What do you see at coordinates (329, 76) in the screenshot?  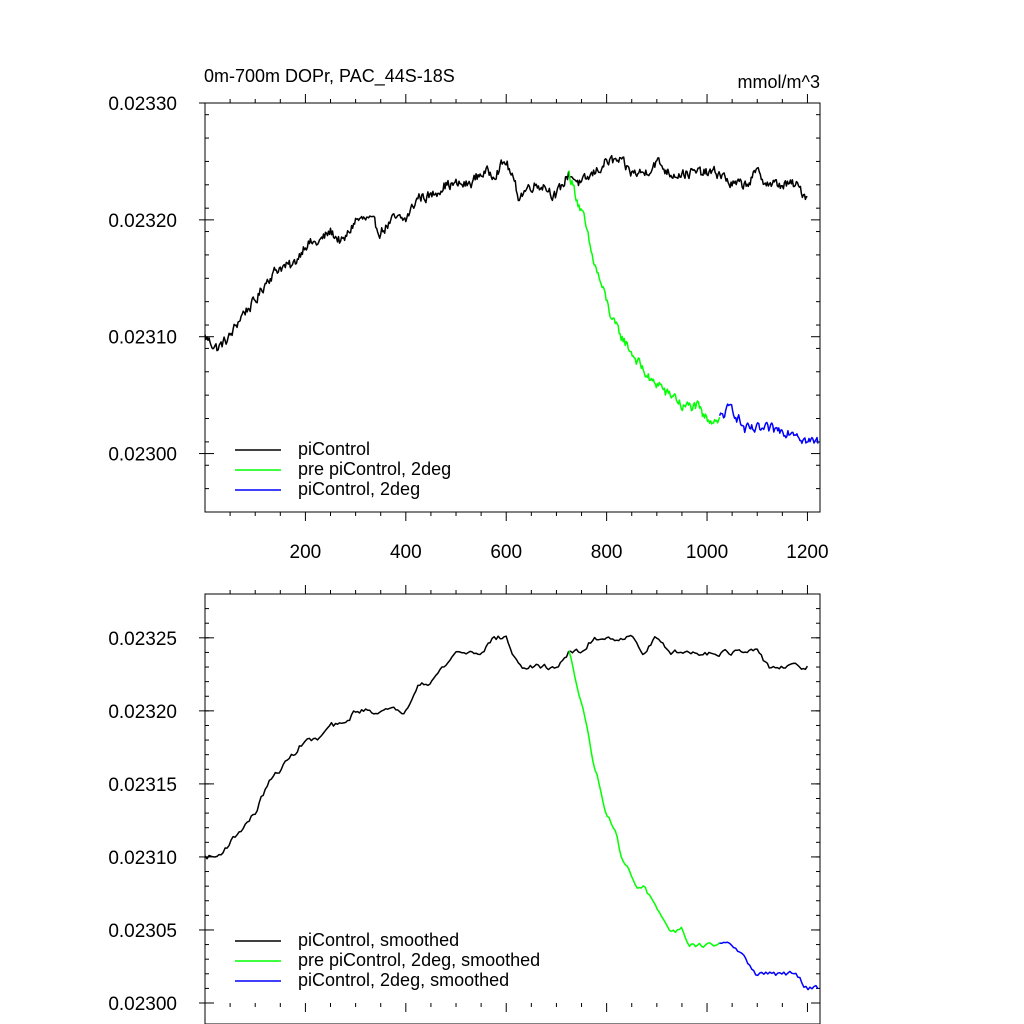 I see `chart-title: 0m-700m DOPr, PAC_44S-18S` at bounding box center [329, 76].